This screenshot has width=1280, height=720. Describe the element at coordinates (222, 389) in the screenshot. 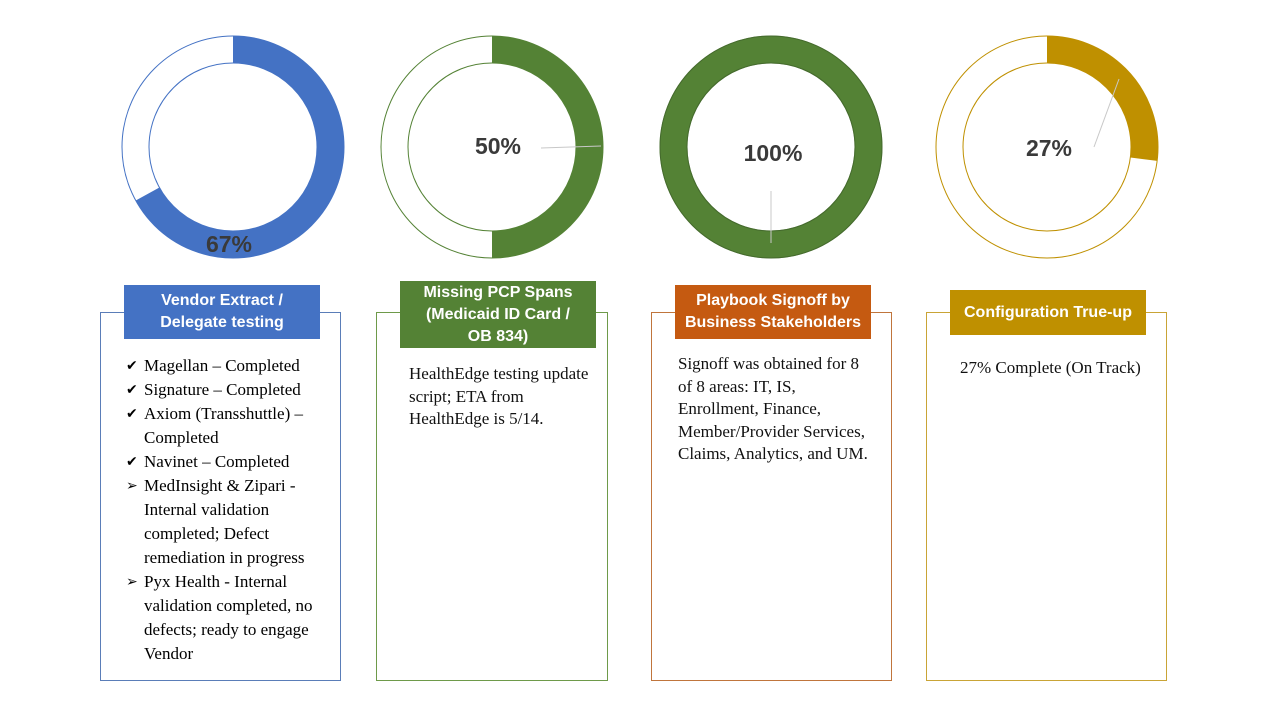

I see `vendor-status-text: Signature – Completed` at that location.